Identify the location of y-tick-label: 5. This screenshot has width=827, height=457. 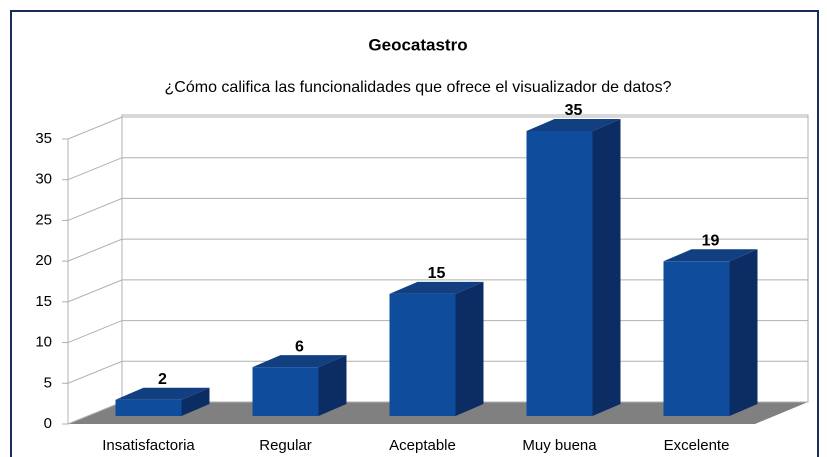
(48, 382).